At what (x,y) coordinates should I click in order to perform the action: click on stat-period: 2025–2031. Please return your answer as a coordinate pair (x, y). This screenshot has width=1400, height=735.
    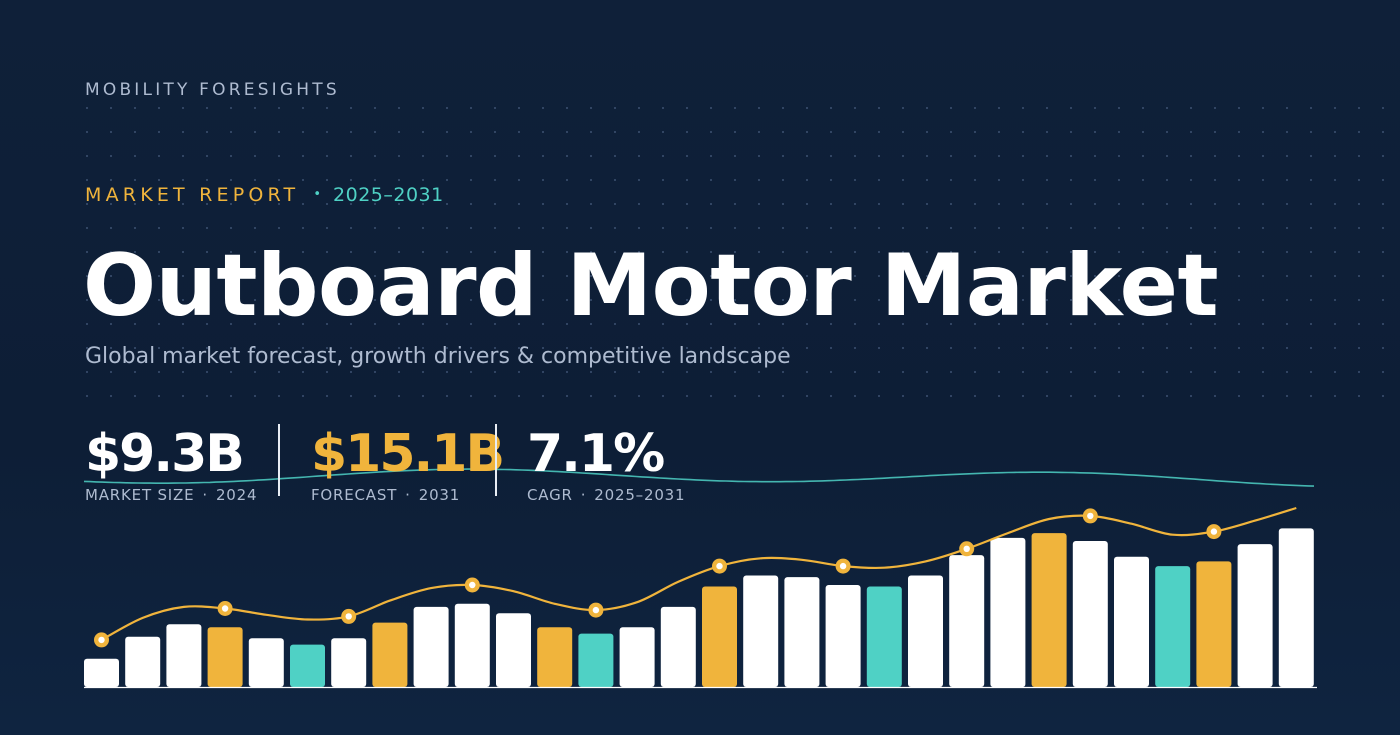
    Looking at the image, I should click on (640, 495).